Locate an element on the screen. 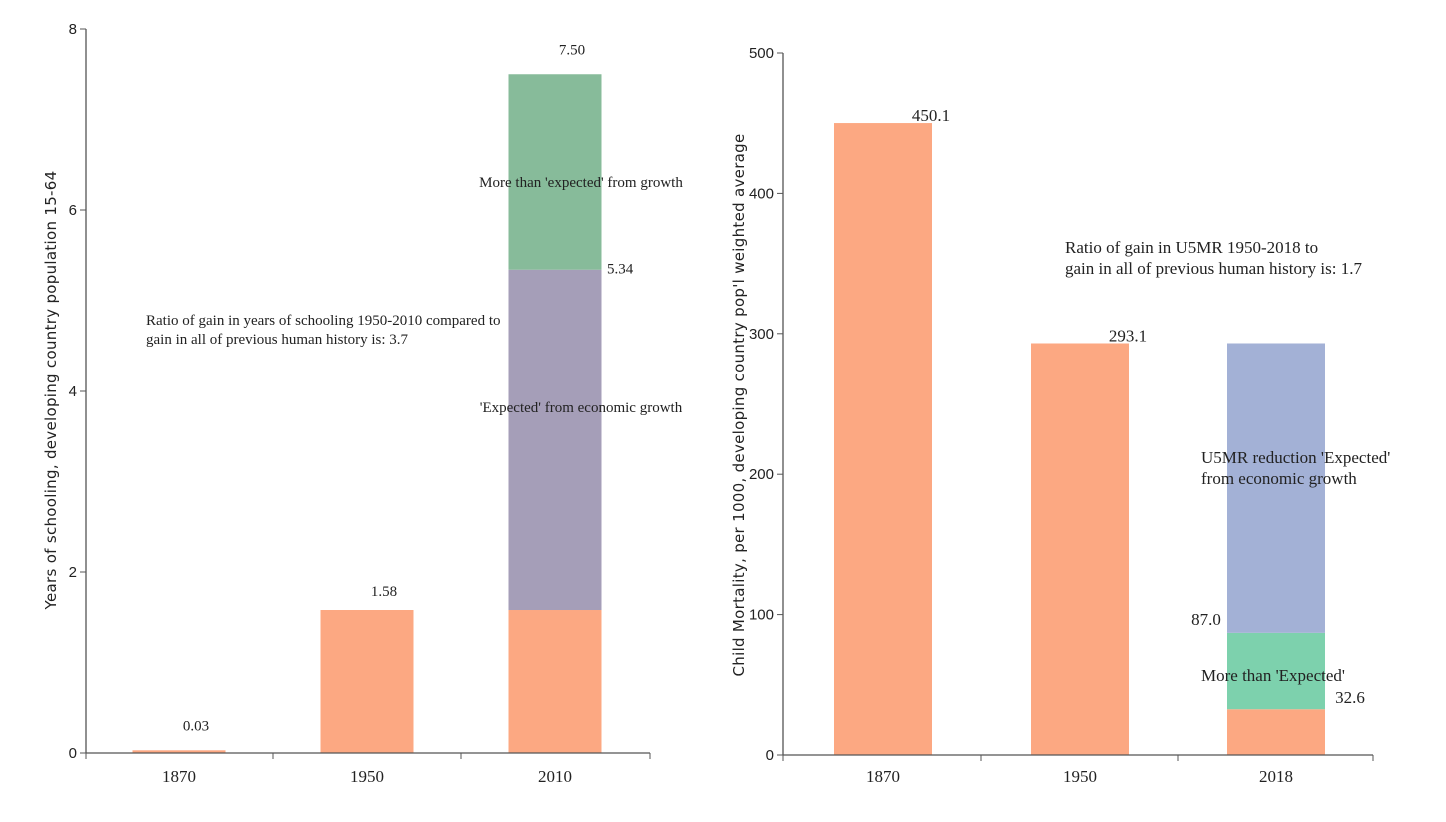 The height and width of the screenshot is (822, 1446). data-label-1870: 450.1 is located at coordinates (931, 115).